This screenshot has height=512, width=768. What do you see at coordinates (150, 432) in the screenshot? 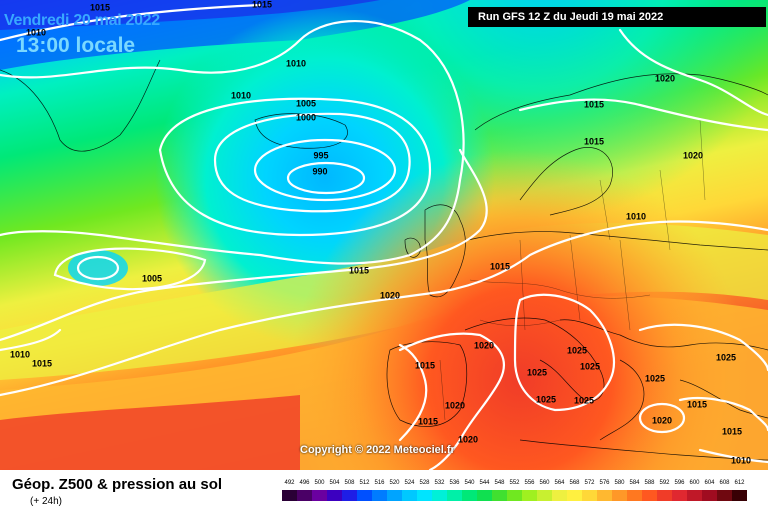
I see `southwest-red` at bounding box center [150, 432].